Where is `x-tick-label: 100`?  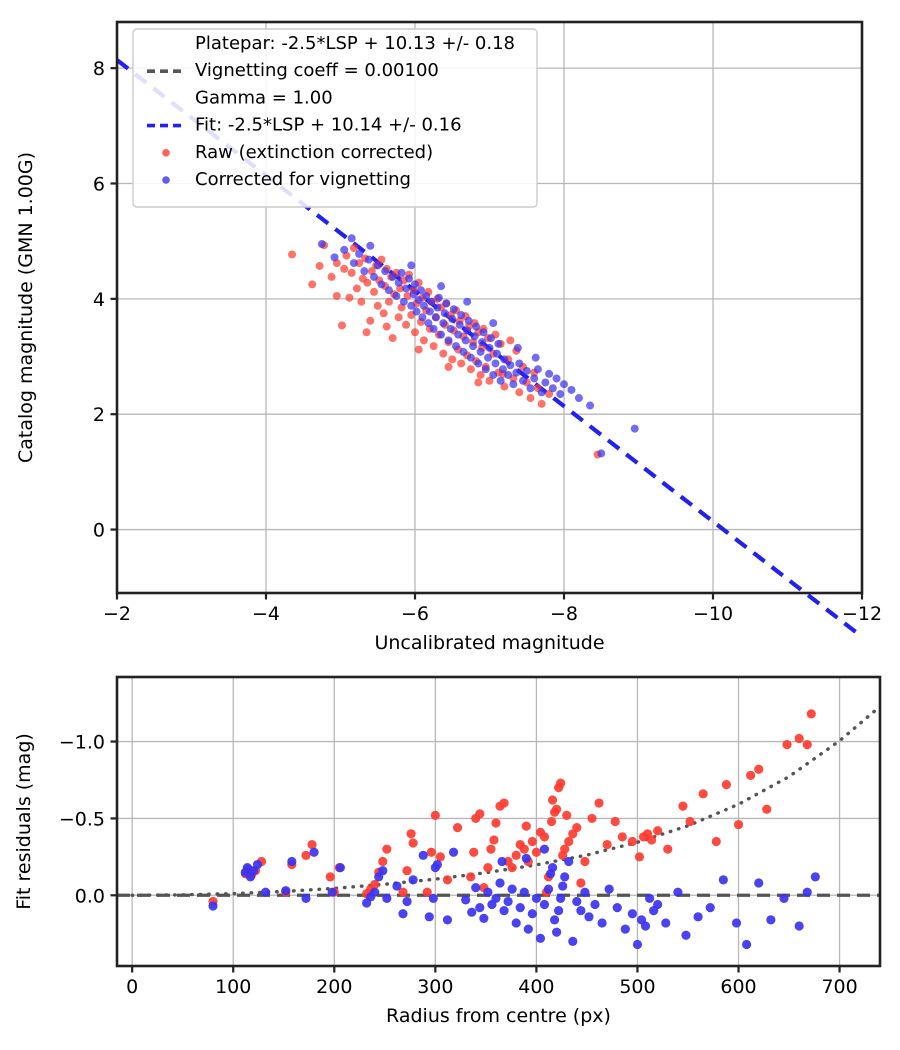 x-tick-label: 100 is located at coordinates (233, 987).